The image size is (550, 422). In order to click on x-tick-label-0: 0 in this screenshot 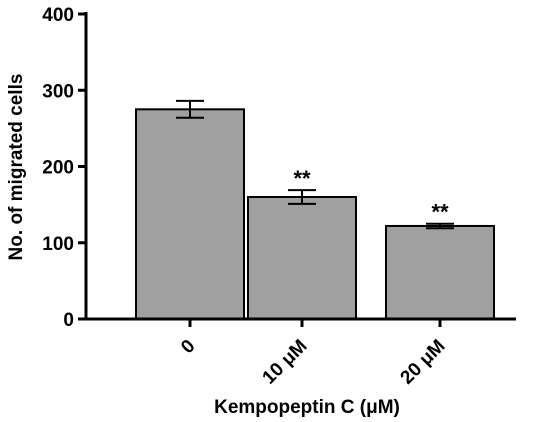, I will do `click(188, 347)`.